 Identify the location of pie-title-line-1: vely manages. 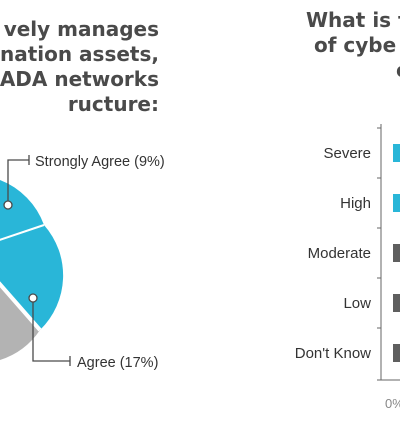
(81, 29).